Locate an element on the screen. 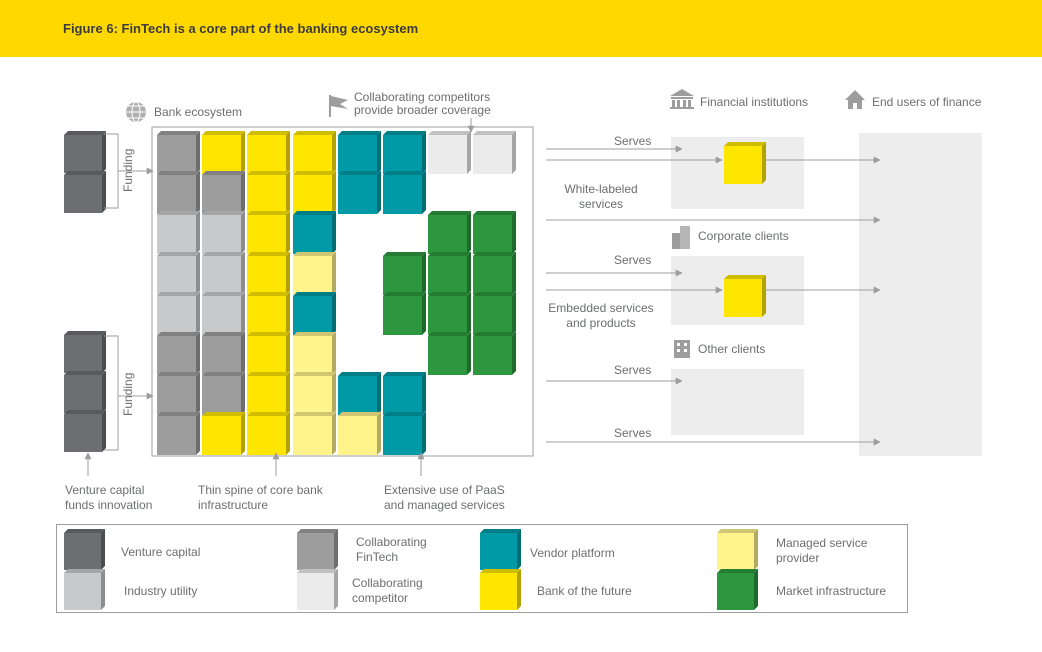 This screenshot has height=652, width=1042. legend-swatch-vc is located at coordinates (84, 549).